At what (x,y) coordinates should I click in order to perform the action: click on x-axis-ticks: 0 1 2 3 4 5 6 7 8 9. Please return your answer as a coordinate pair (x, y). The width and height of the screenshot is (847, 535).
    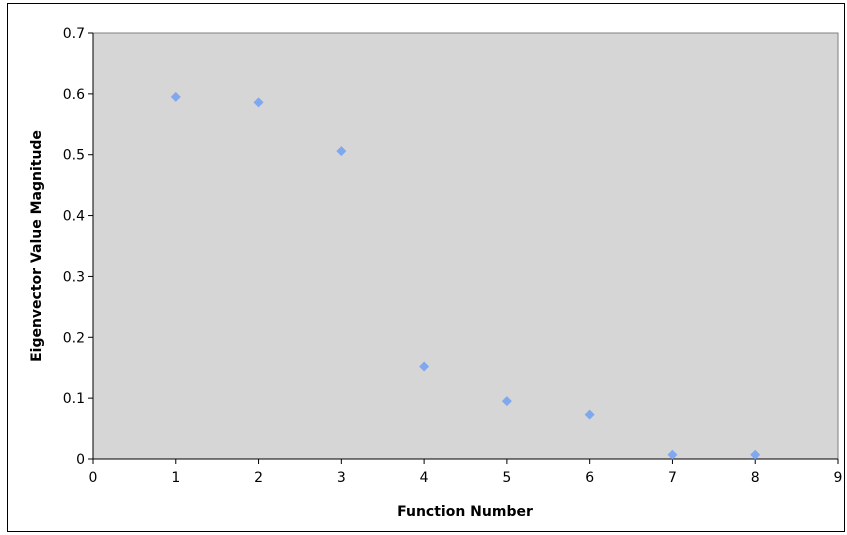
    Looking at the image, I should click on (466, 472).